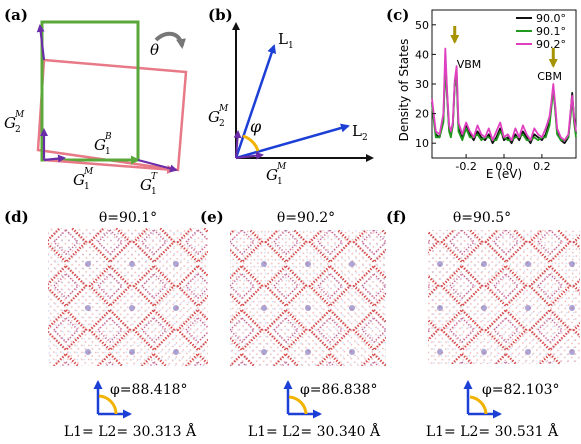  I want to click on phi-caption-e: φ=86.838°, so click(339, 390).